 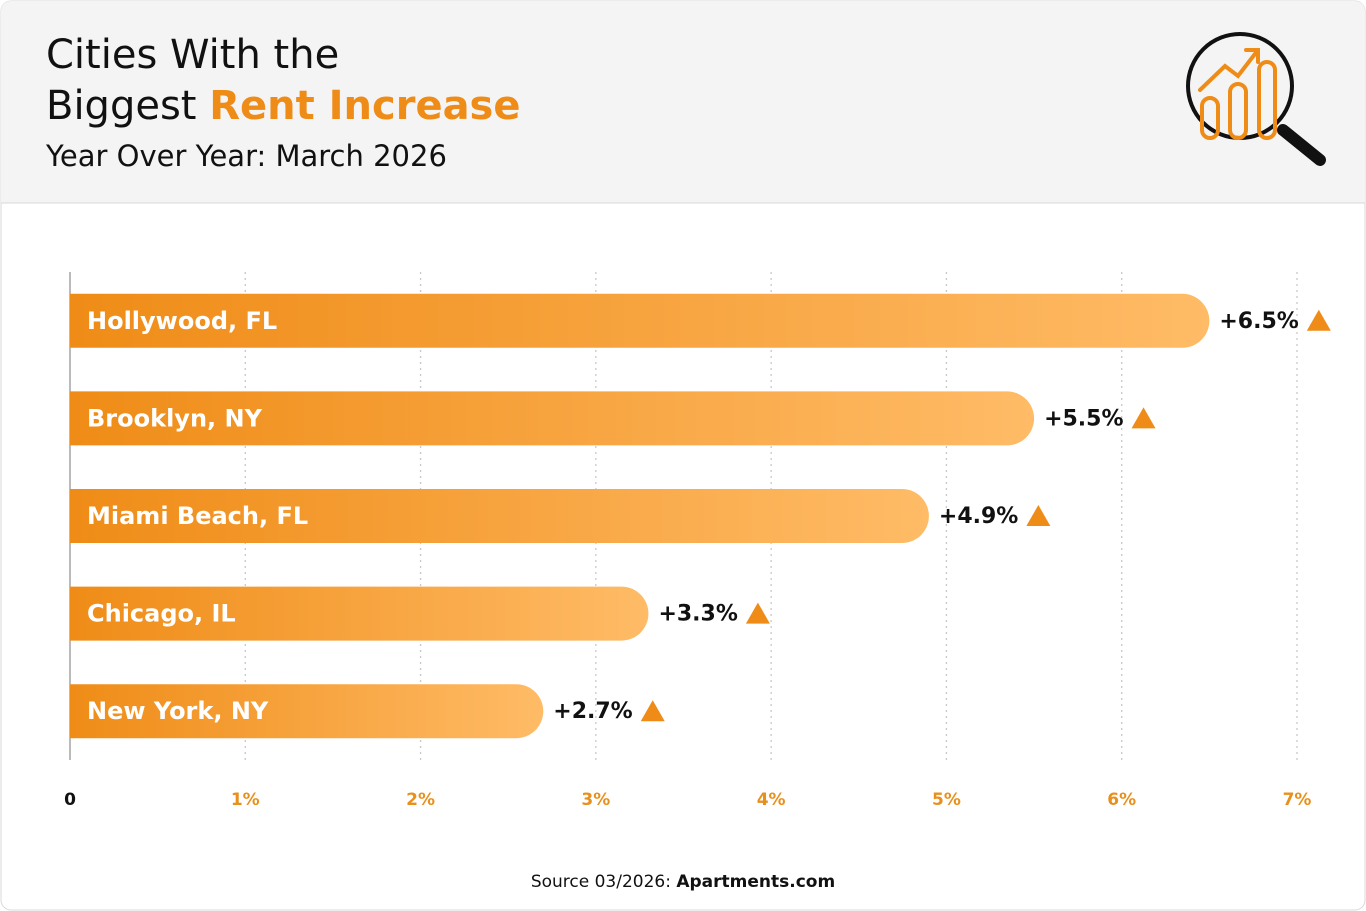 What do you see at coordinates (364, 106) in the screenshot?
I see `title-highlight: Rent Increase` at bounding box center [364, 106].